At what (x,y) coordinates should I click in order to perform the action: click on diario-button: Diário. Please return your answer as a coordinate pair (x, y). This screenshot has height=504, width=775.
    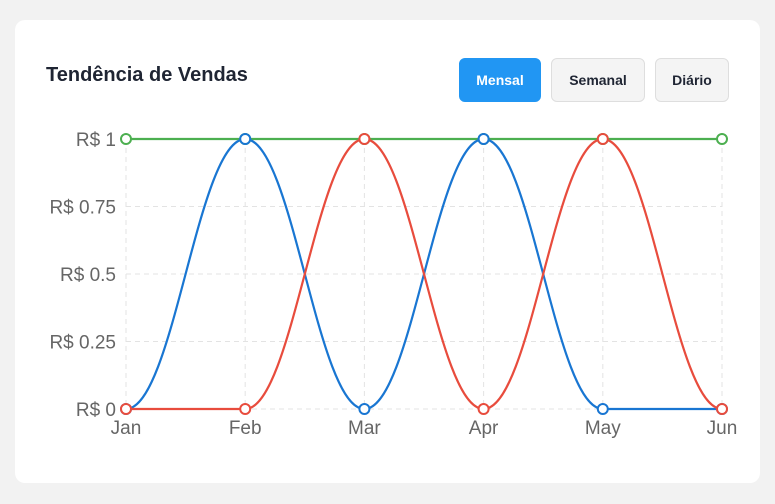
    Looking at the image, I should click on (692, 80).